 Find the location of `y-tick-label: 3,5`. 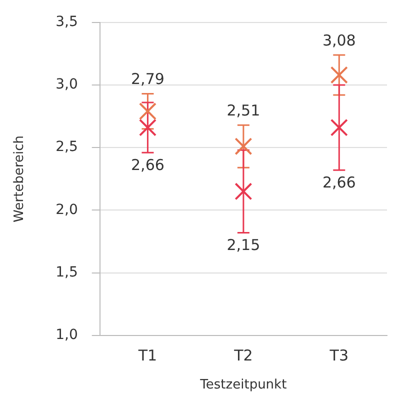

y-tick-label: 3,5 is located at coordinates (67, 22).